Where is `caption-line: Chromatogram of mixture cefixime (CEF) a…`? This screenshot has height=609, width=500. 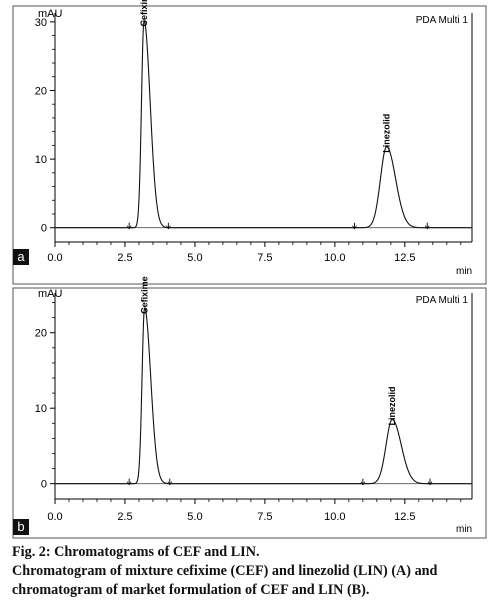
caption-line: Chromatogram of mixture cefixime (CEF) a… is located at coordinates (225, 571).